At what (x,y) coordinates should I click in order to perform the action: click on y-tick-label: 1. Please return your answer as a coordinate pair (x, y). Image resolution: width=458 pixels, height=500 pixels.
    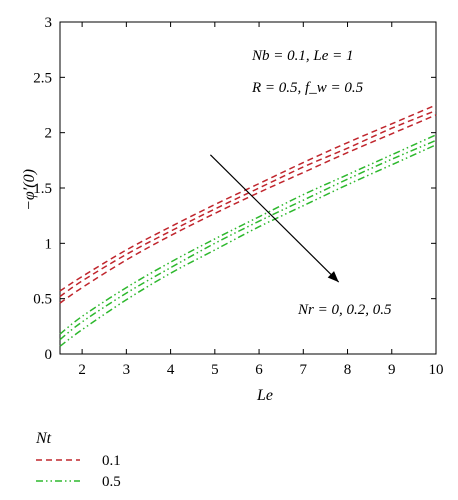
    Looking at the image, I should click on (49, 244).